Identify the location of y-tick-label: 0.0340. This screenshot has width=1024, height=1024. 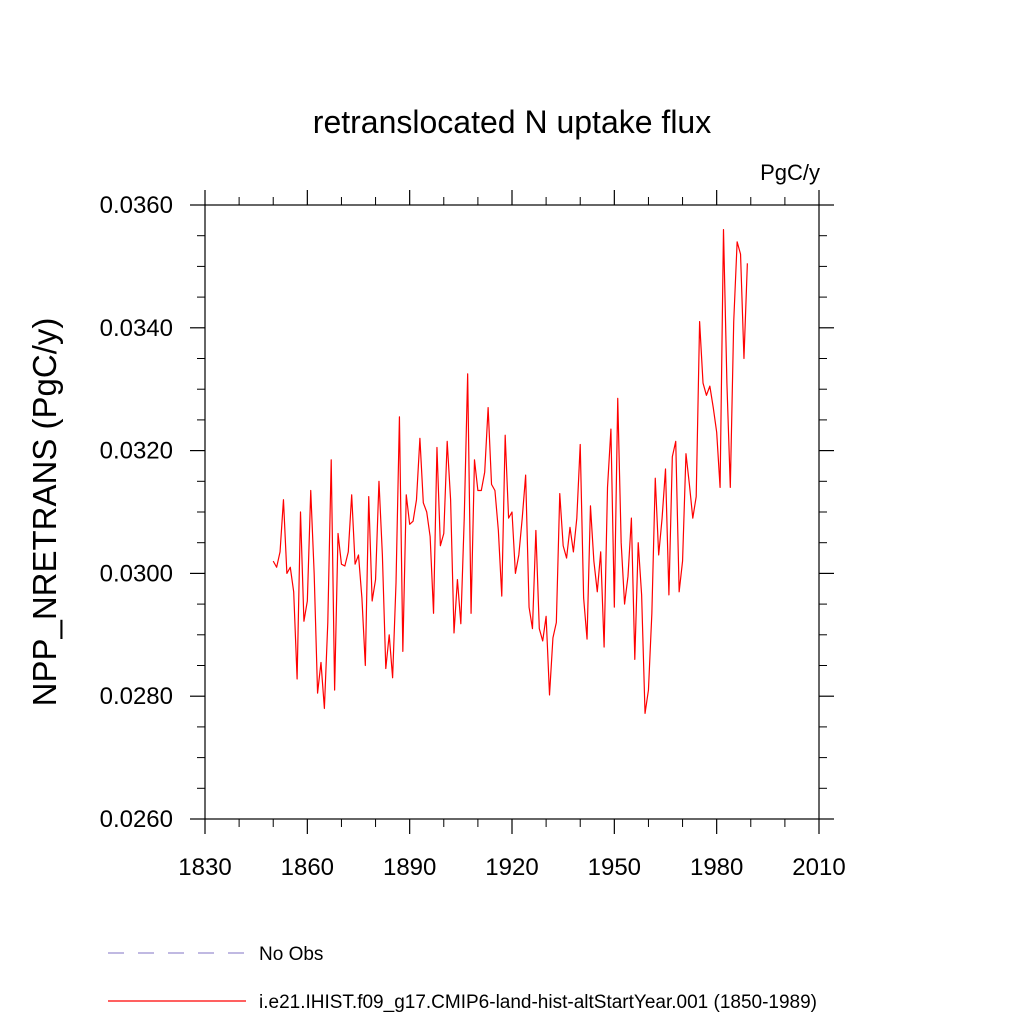
(136, 328).